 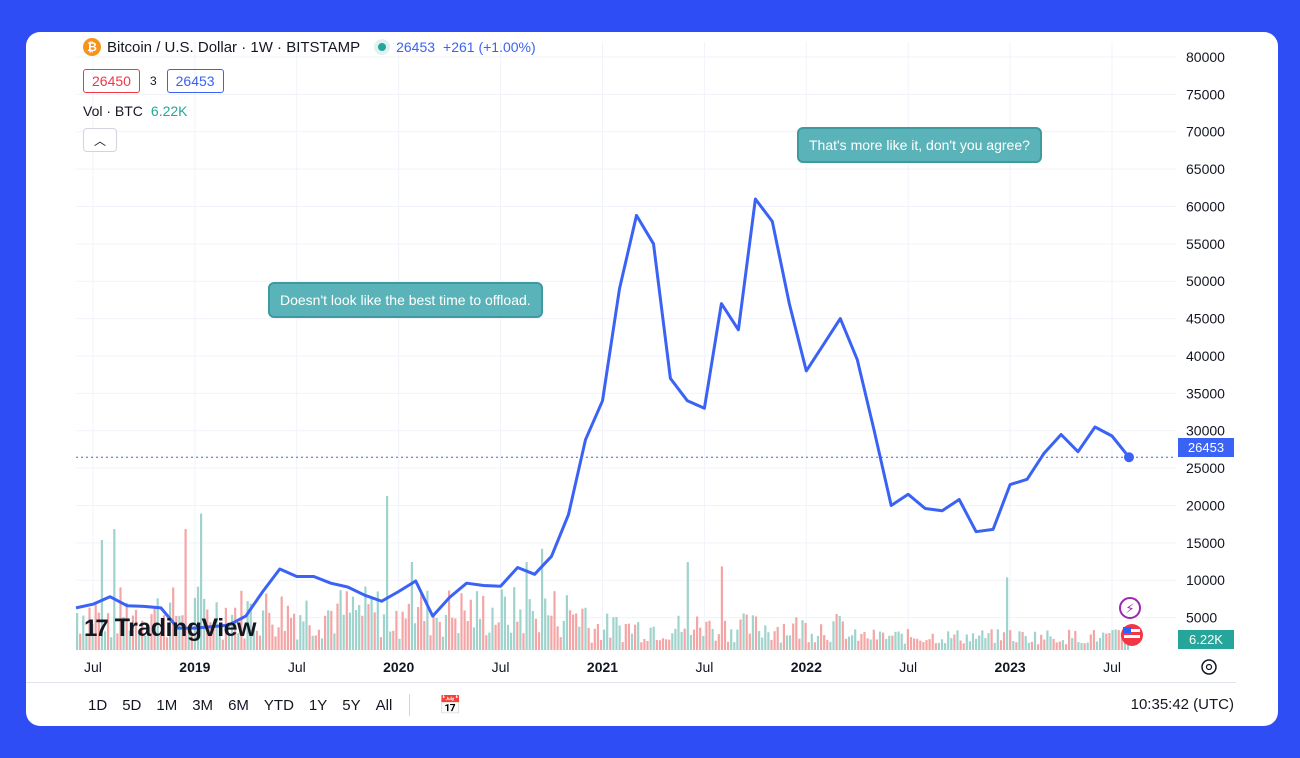 What do you see at coordinates (98, 705) in the screenshot?
I see `range-1d-button: 1D` at bounding box center [98, 705].